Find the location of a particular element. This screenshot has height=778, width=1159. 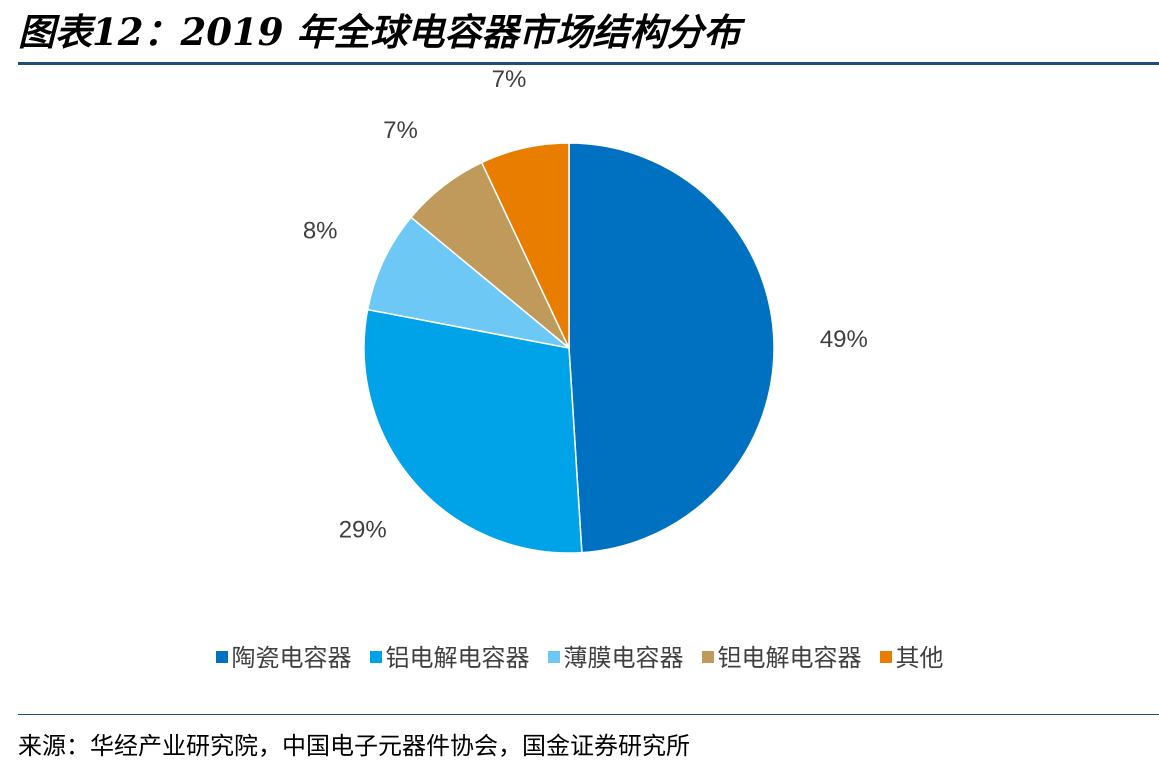

data-label-1: 49% is located at coordinates (844, 339).